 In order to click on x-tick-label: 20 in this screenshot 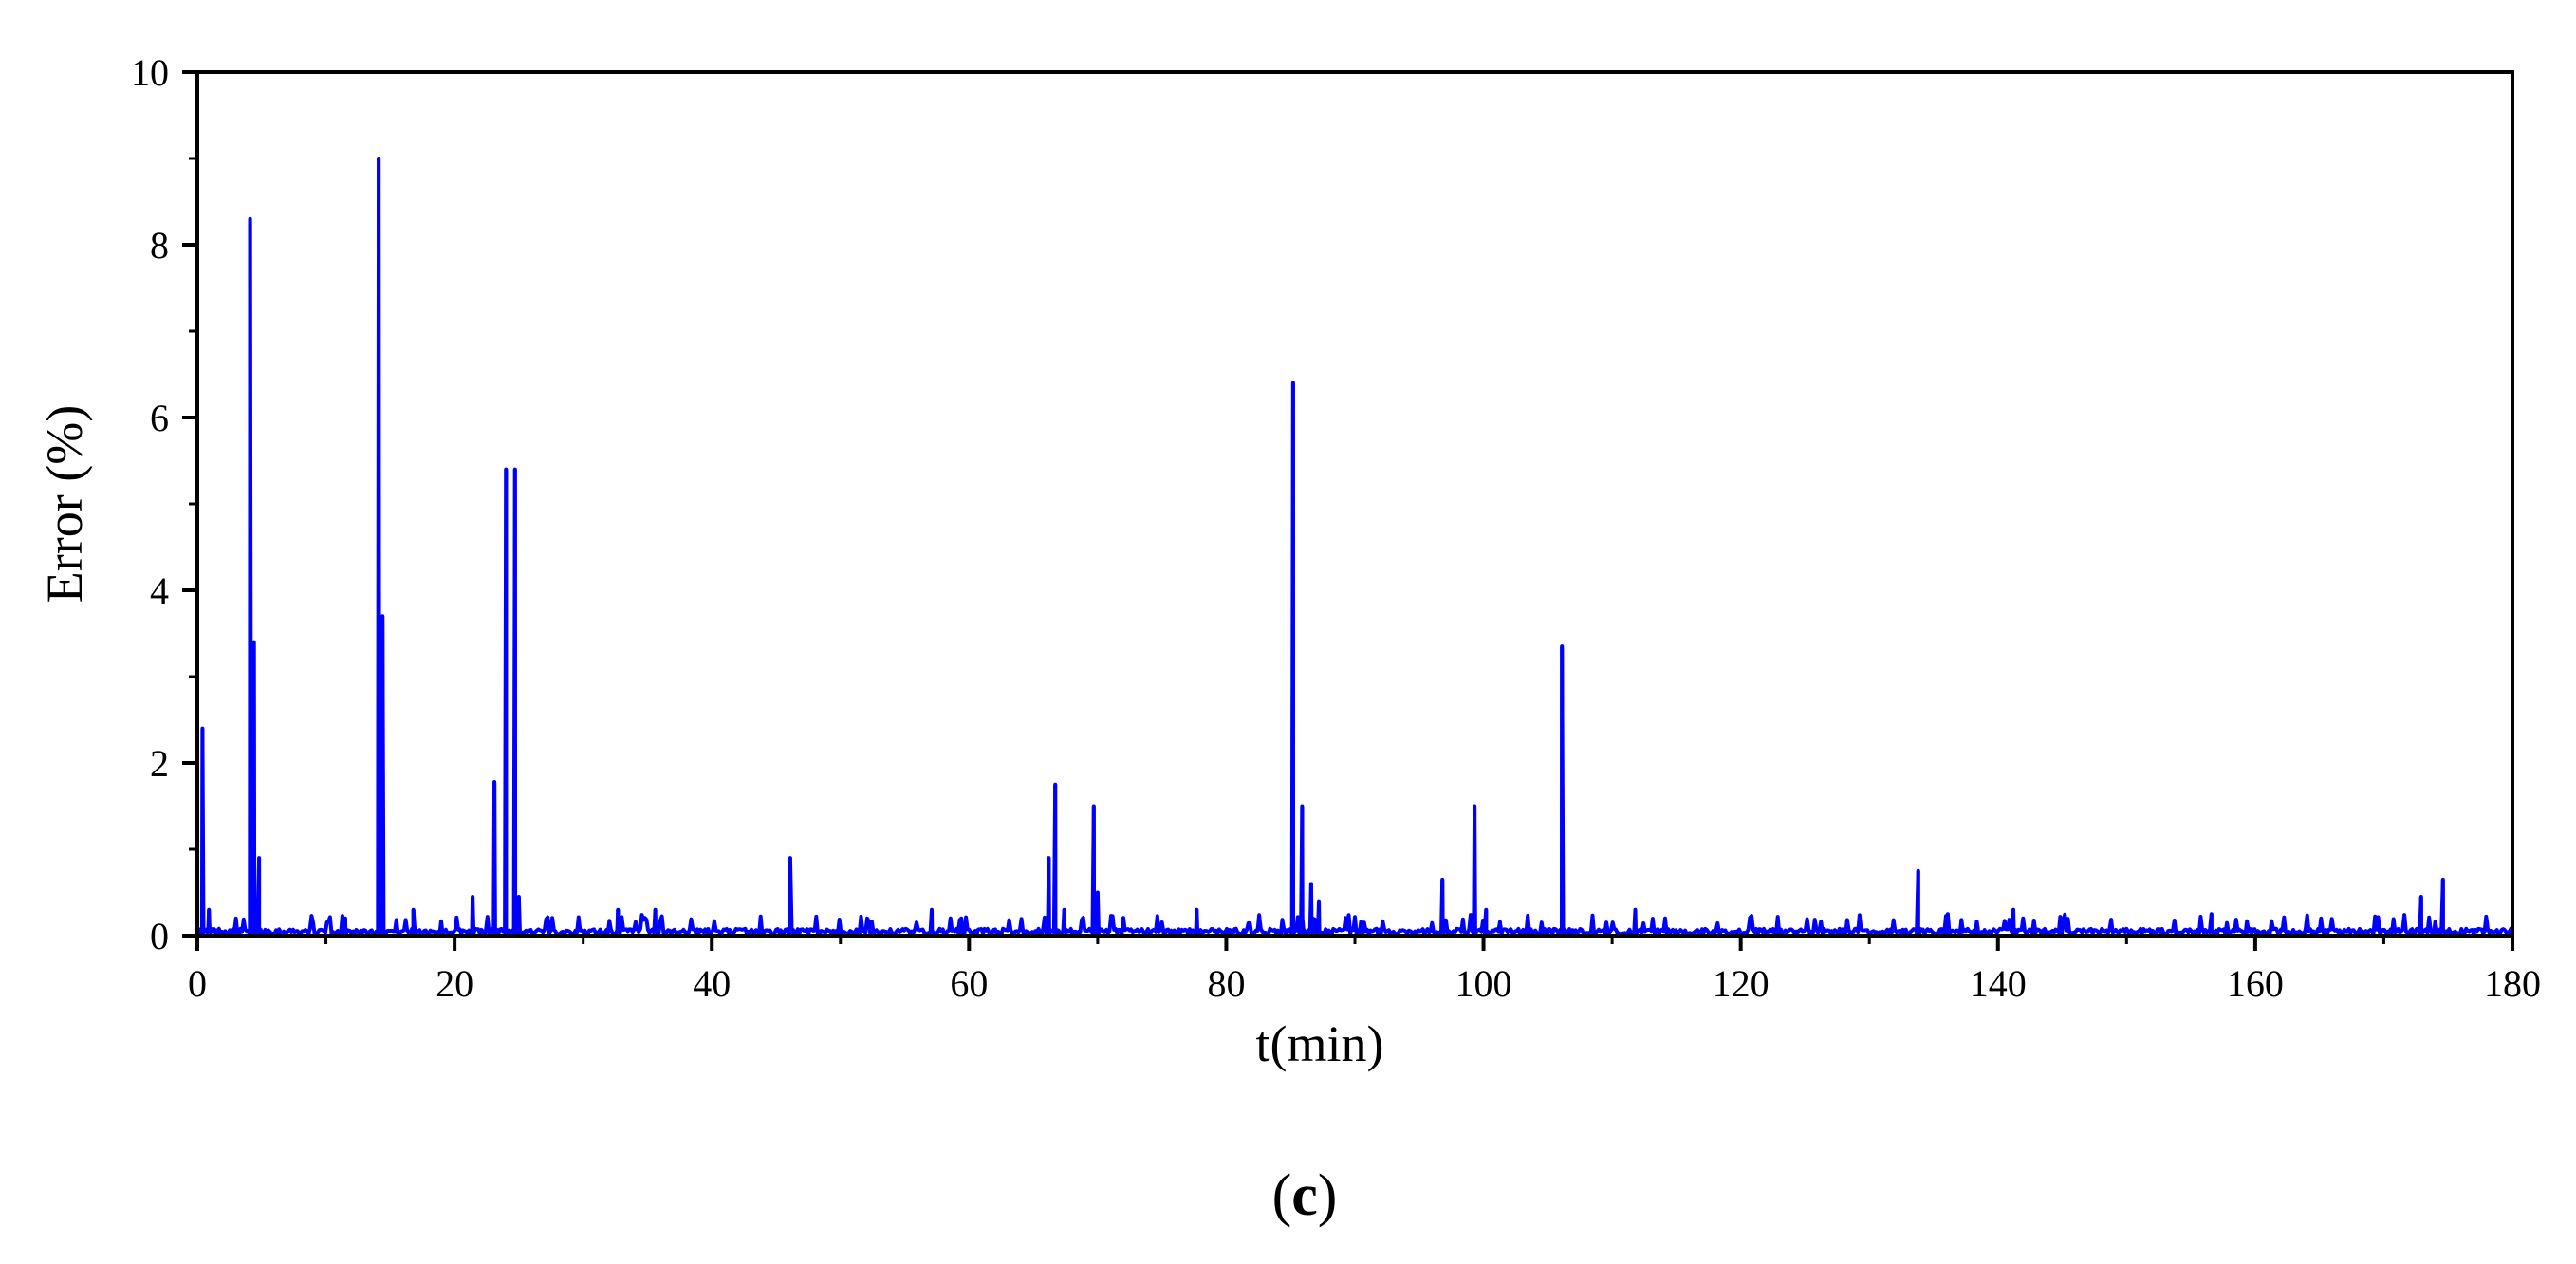, I will do `click(454, 984)`.